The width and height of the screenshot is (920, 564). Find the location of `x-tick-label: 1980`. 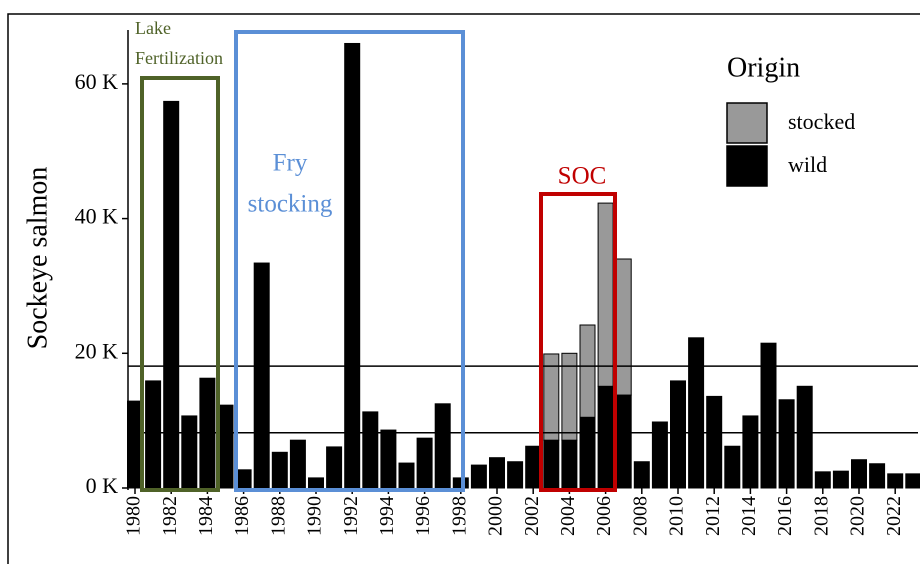

x-tick-label: 1980 is located at coordinates (134, 516).